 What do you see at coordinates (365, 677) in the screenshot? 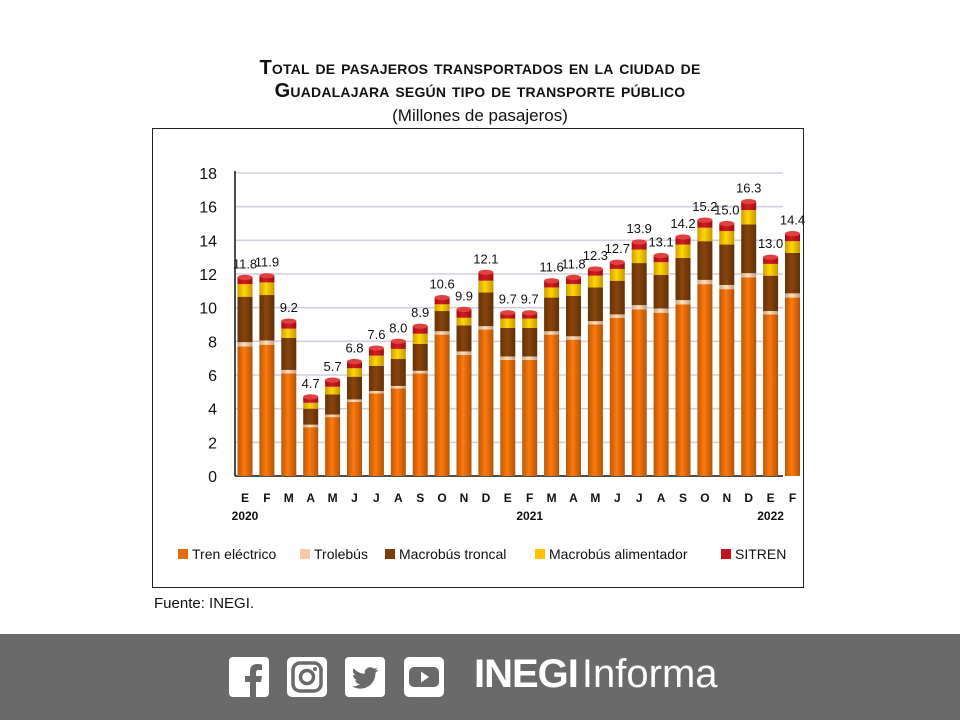
I see `twitter-icon` at bounding box center [365, 677].